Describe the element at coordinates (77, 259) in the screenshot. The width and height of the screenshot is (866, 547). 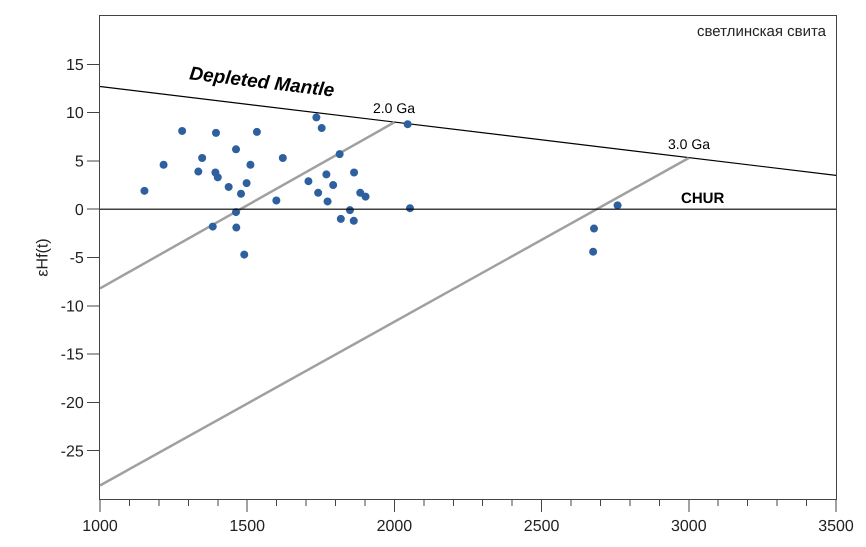
I see `y-tick-label: -5` at that location.